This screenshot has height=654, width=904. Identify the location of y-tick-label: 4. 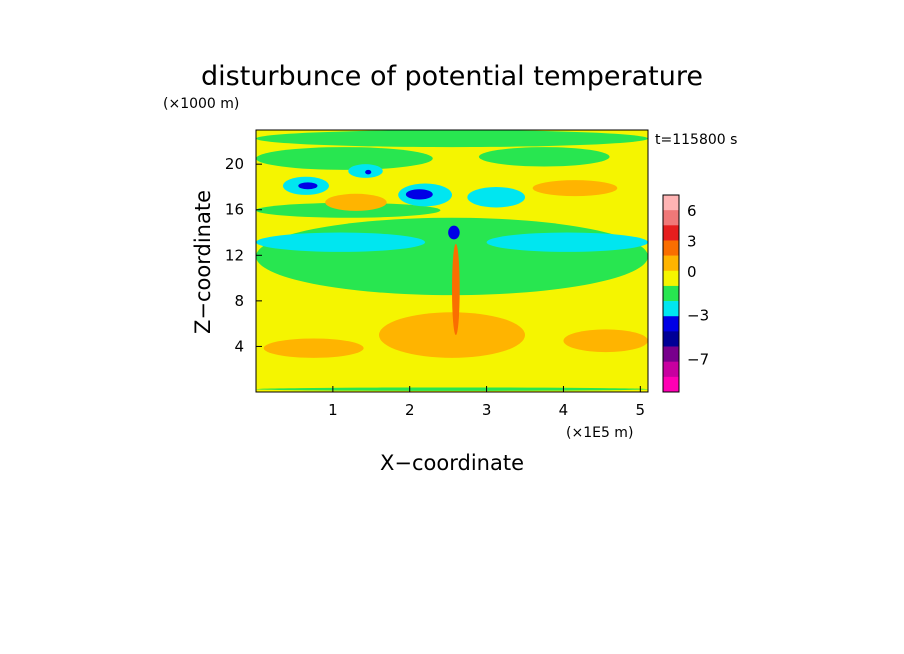
(239, 346).